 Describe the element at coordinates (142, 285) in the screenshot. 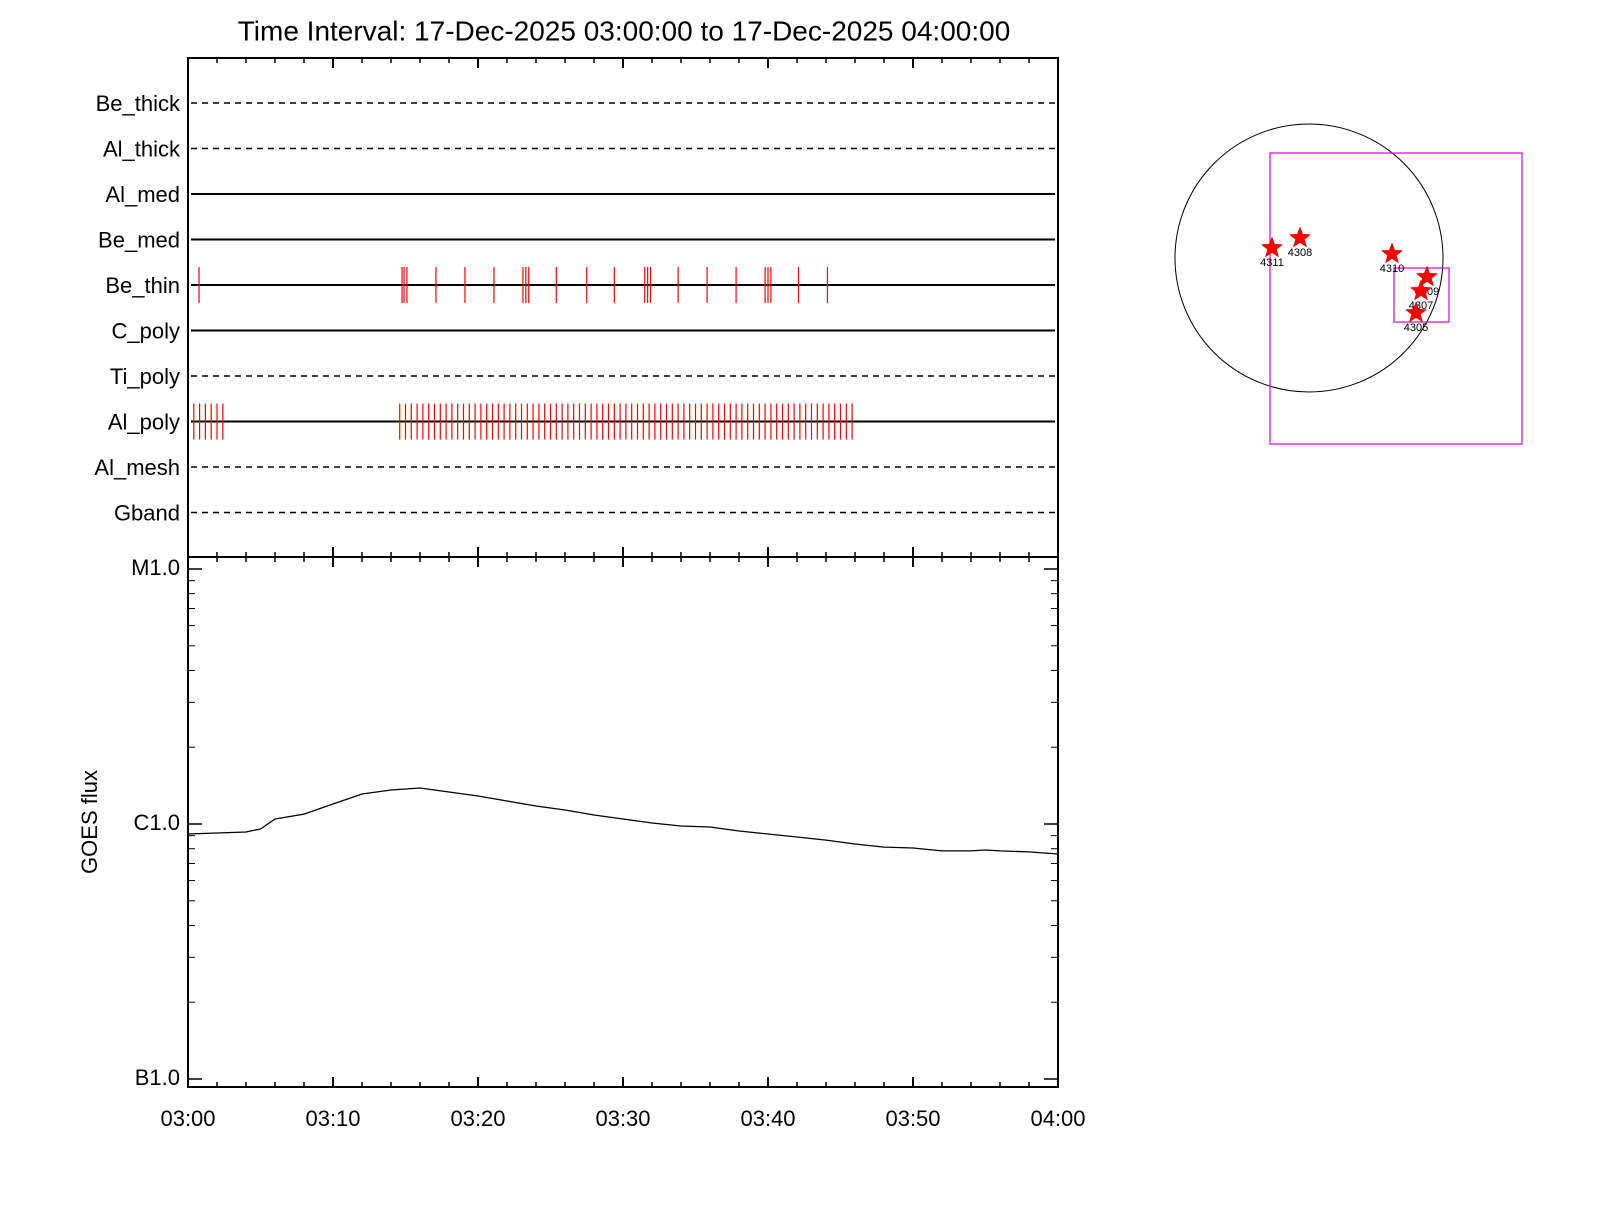

I see `row-label: Be_thin` at that location.